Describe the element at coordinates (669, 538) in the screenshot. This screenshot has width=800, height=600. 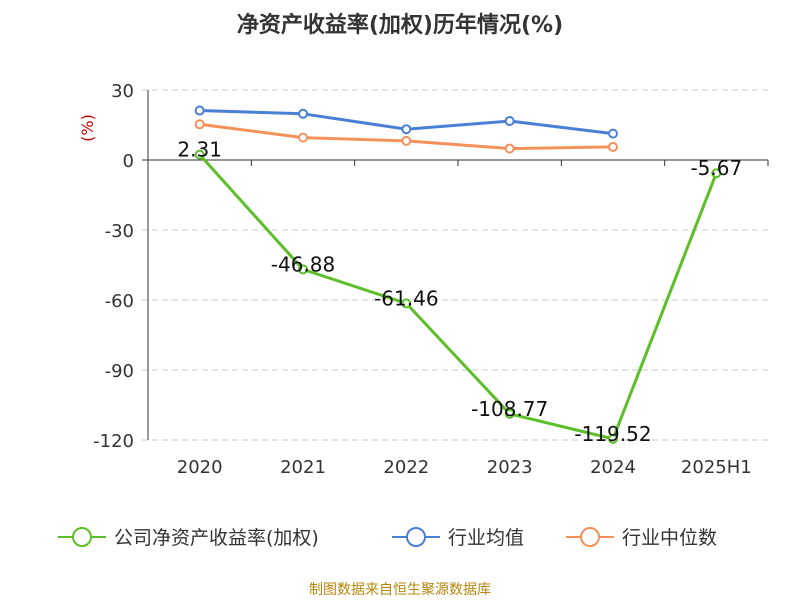
I see `legend-label: 行业中位数` at that location.